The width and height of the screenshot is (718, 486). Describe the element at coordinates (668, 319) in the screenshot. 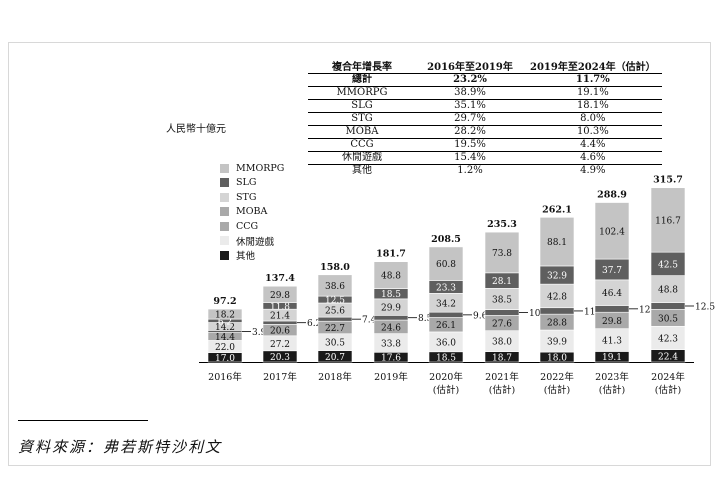

I see `data-label: 30.5` at that location.